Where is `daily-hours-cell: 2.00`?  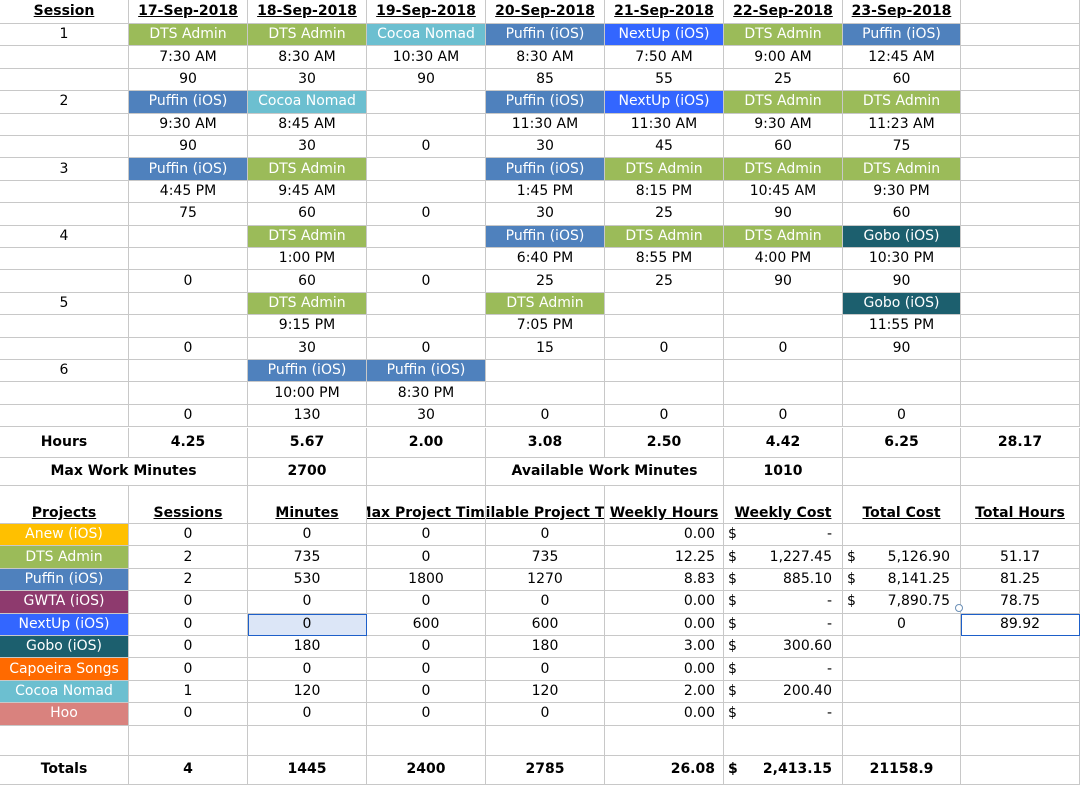 daily-hours-cell: 2.00 is located at coordinates (426, 443).